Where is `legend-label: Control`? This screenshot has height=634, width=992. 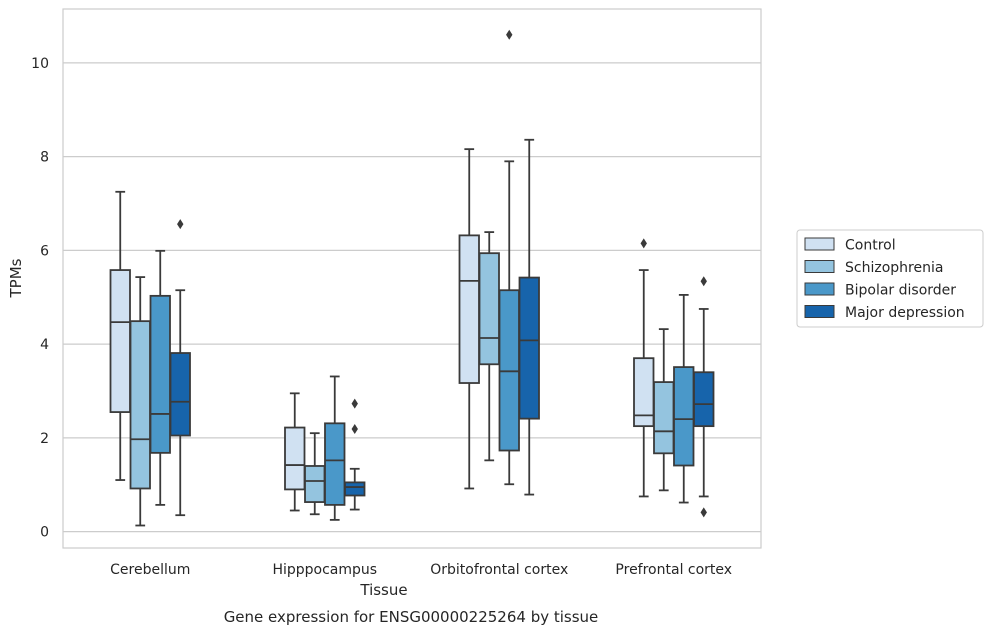 legend-label: Control is located at coordinates (870, 246).